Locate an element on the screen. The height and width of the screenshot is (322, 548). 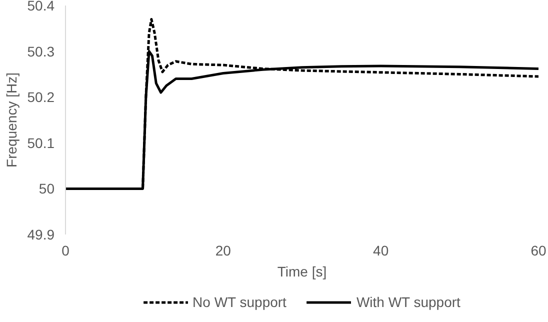
y-tick-label: 50.3 is located at coordinates (41, 51).